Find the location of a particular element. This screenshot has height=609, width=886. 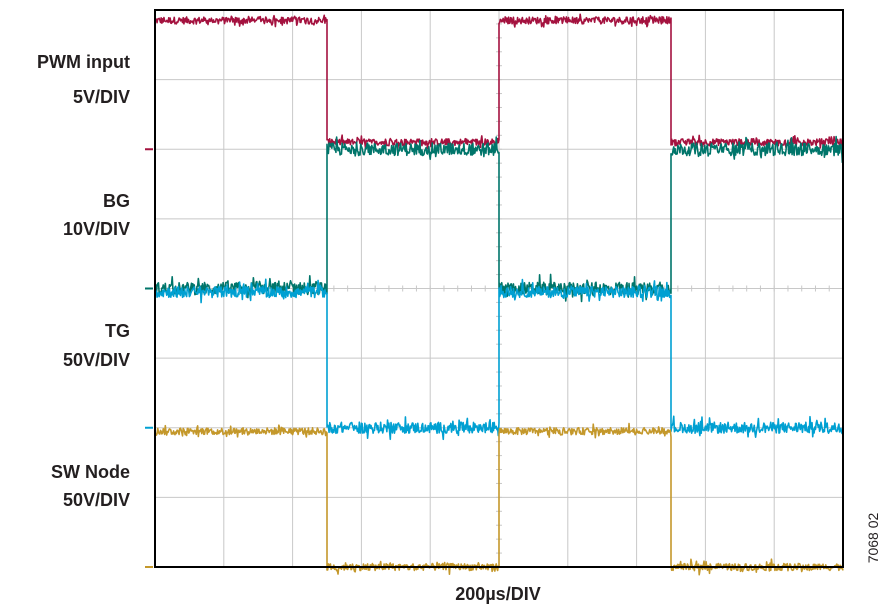

sw-node-scale: 50V/DIV is located at coordinates (96, 500).